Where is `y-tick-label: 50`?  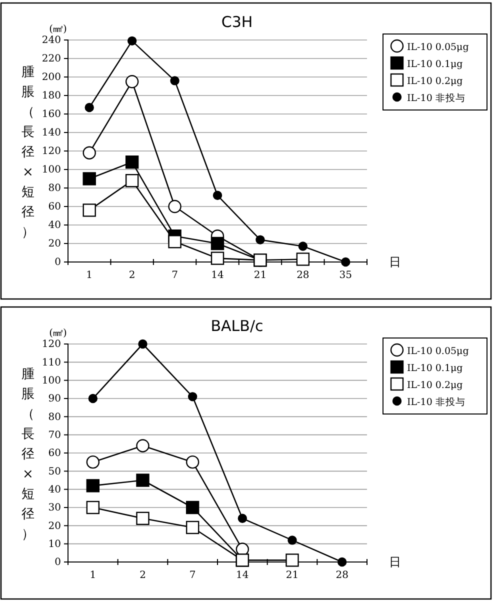
y-tick-label: 50 is located at coordinates (54, 472).